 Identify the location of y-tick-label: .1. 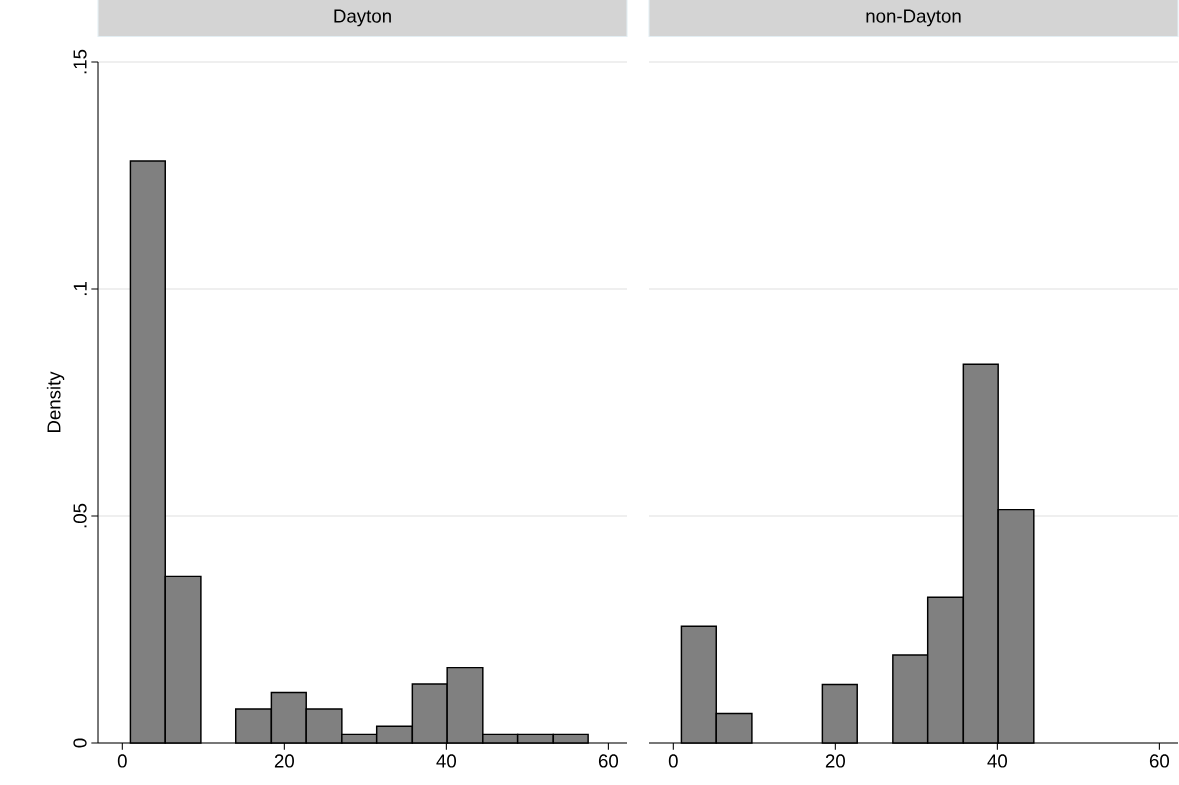
(80, 289).